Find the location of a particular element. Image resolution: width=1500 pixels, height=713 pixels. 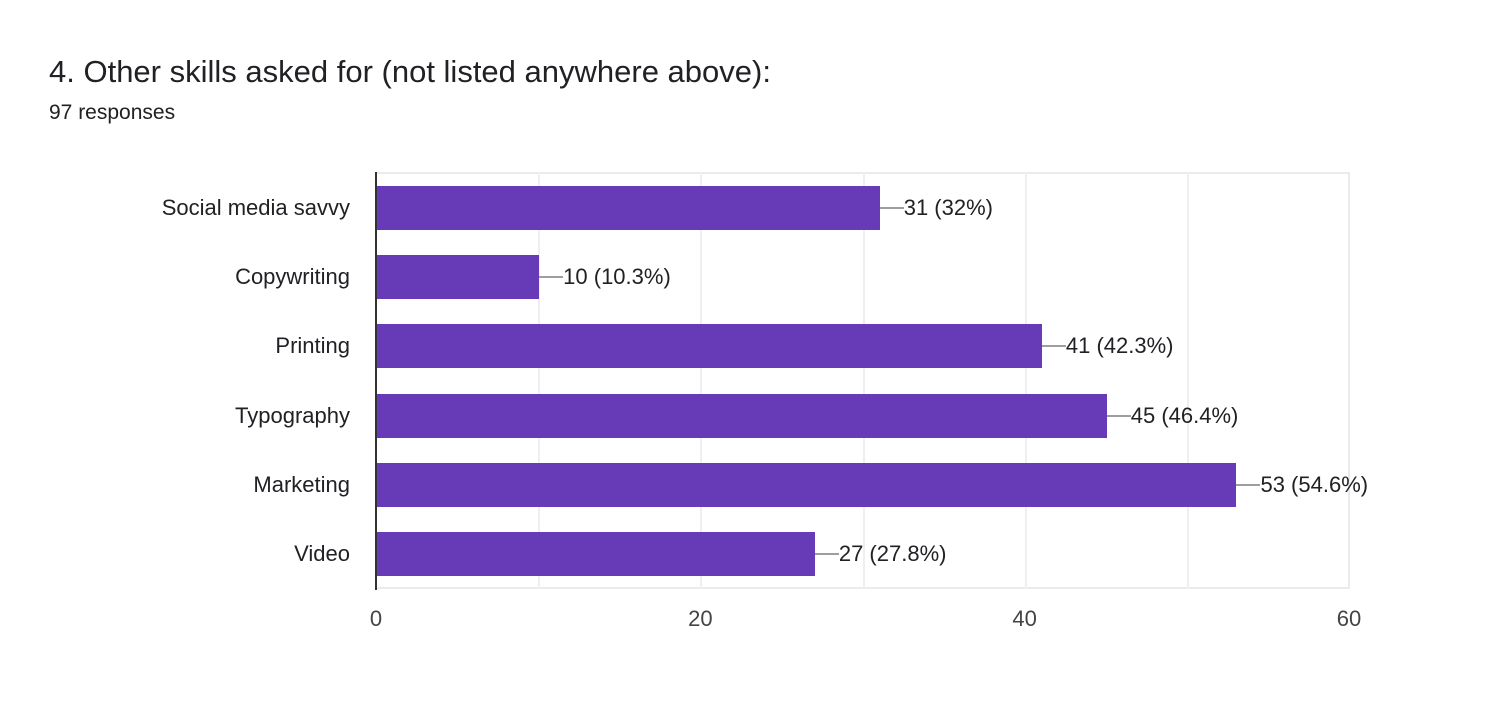

value-label: 41 (42.3%) is located at coordinates (1119, 346).